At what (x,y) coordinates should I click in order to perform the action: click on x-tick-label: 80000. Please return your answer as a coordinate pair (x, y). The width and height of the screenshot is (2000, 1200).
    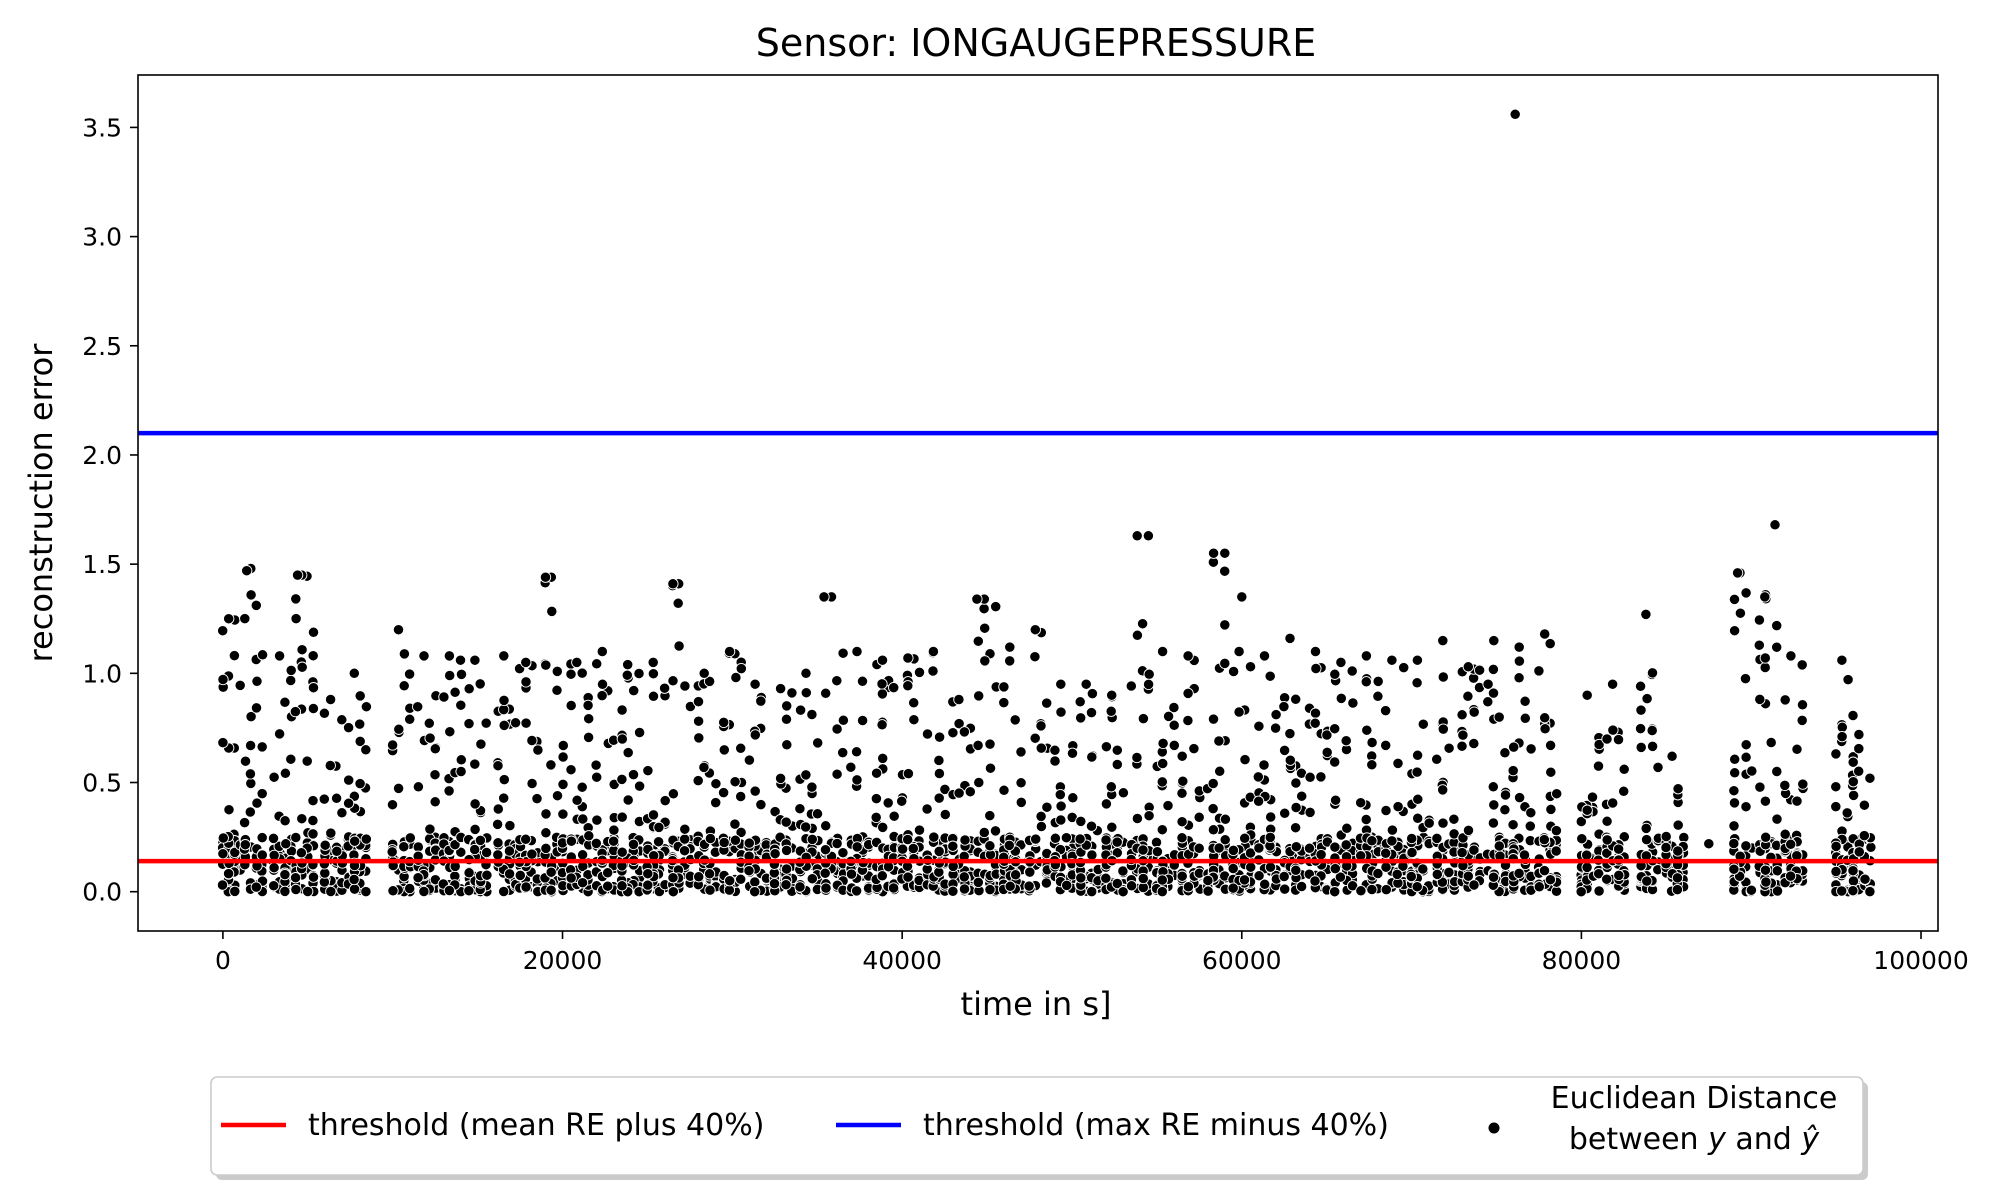
    Looking at the image, I should click on (1582, 960).